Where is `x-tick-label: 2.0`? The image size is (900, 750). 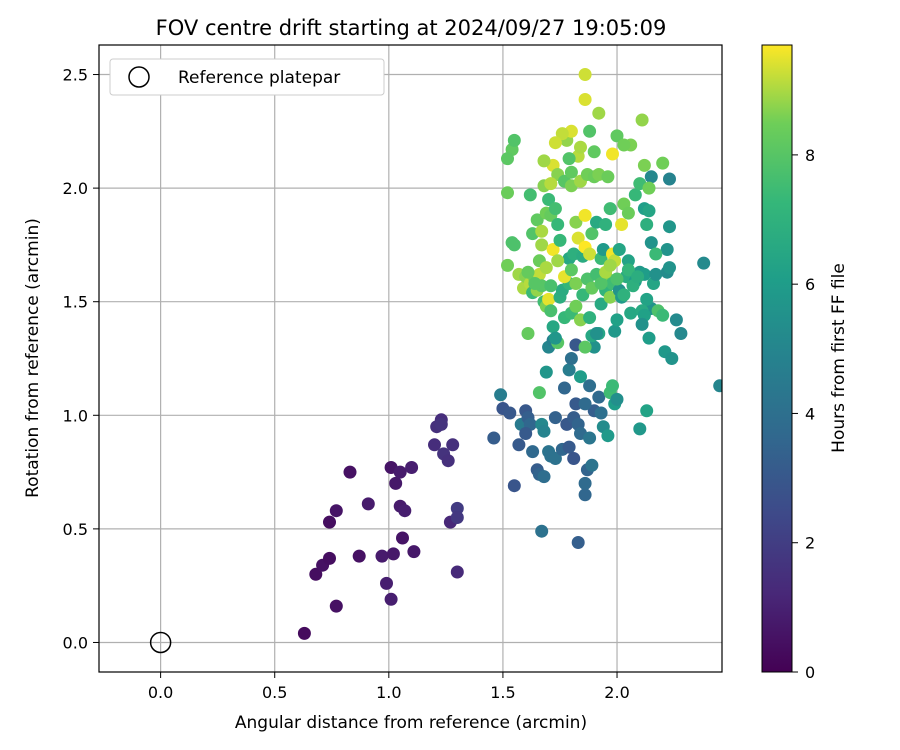 x-tick-label: 2.0 is located at coordinates (616, 692).